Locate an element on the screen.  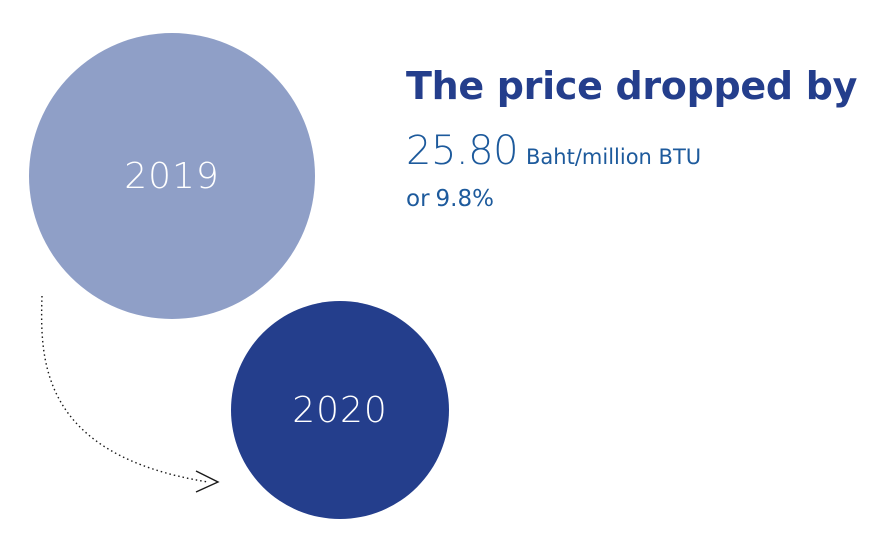
year-2020-circle: 2020 is located at coordinates (340, 410).